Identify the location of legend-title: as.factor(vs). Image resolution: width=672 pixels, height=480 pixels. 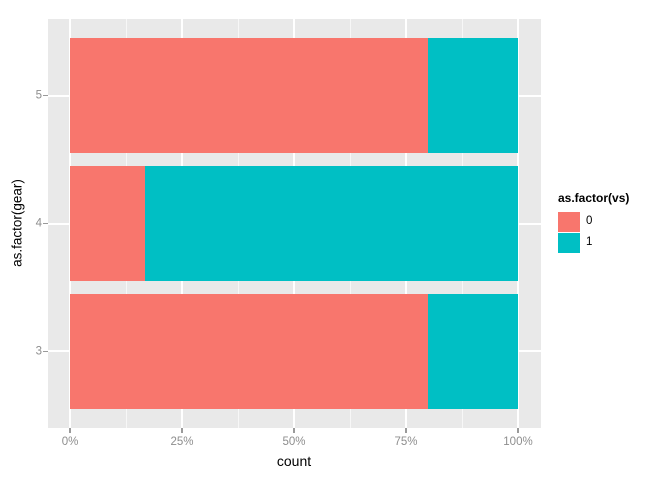
(594, 198).